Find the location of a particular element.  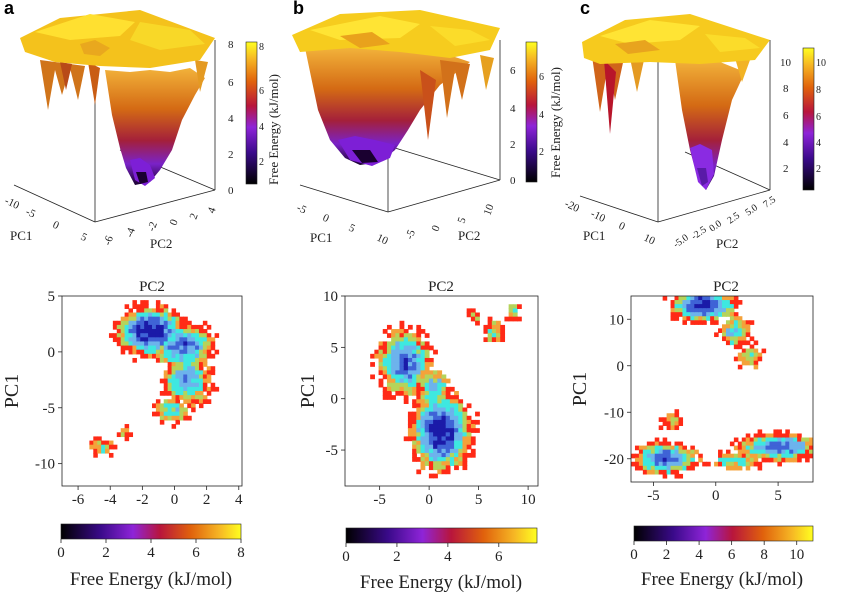

x-tick-label: 0 is located at coordinates (175, 500).